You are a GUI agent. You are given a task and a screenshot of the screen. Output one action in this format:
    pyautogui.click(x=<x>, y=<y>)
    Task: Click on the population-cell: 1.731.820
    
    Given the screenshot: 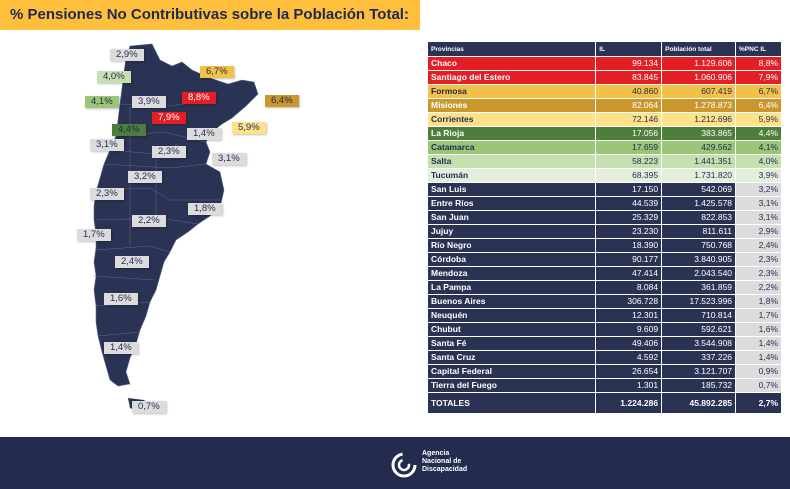 What is the action you would take?
    pyautogui.click(x=699, y=175)
    